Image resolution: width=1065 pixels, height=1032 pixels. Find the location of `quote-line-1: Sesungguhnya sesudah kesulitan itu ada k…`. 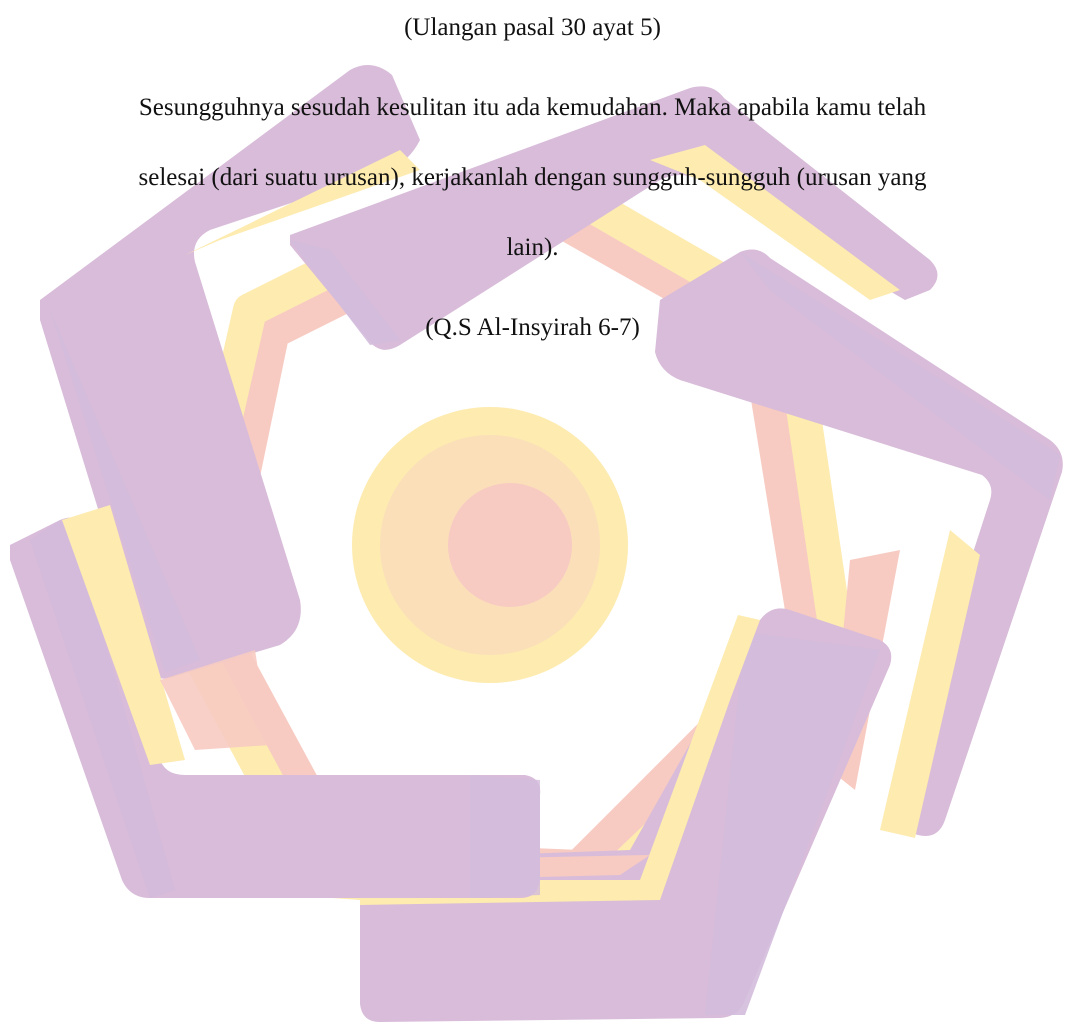

quote-line-1: Sesungguhnya sesudah kesulitan itu ada k… is located at coordinates (532, 107).